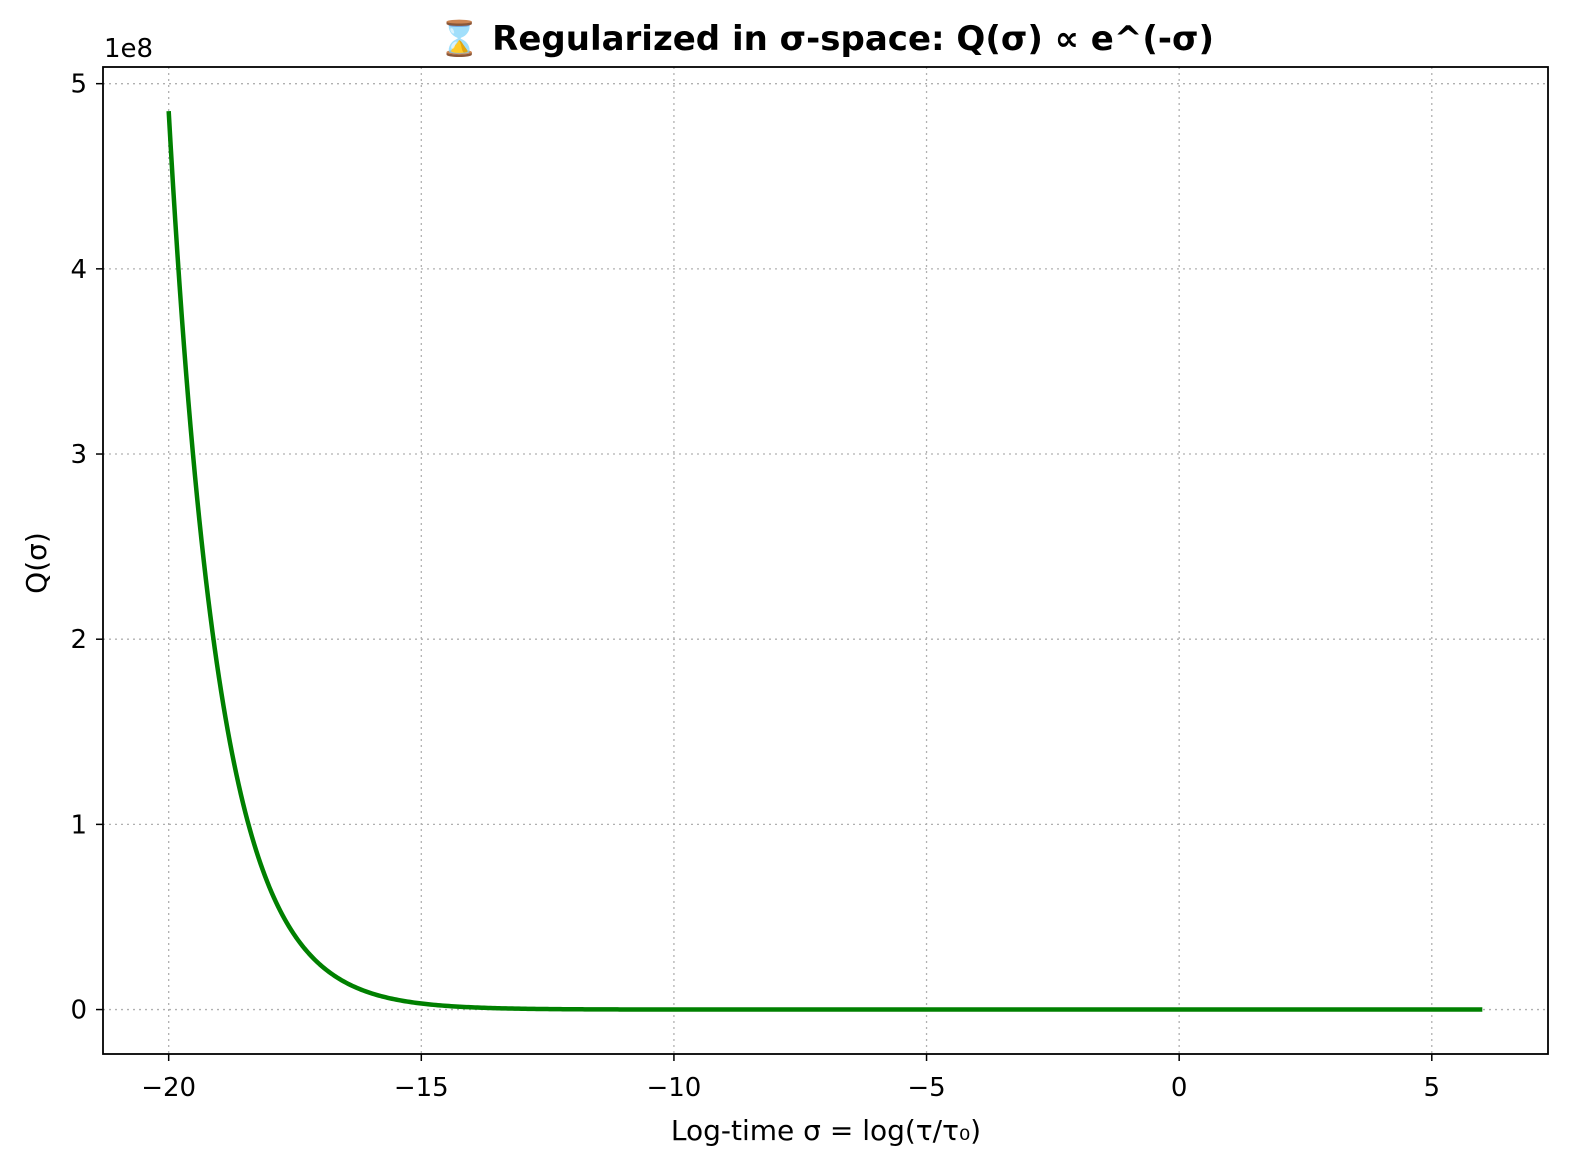  I want to click on x-axis: −20 −15 −10 −5 0 5, so click(790, 1078).